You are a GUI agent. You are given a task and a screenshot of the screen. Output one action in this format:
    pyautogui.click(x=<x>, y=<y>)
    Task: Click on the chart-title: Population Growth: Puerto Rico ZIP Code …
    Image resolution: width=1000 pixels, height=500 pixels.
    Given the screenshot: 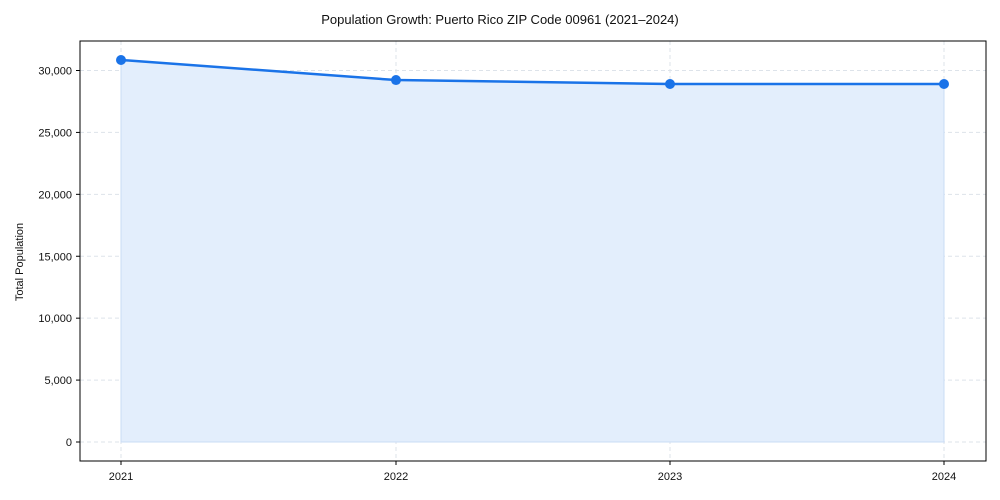 What is the action you would take?
    pyautogui.click(x=500, y=19)
    